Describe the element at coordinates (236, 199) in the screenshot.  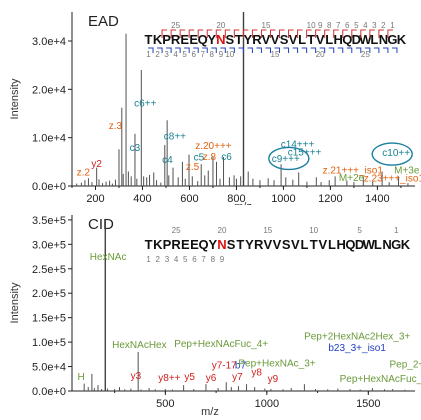
I see `c0-x-tick-label: 800` at that location.